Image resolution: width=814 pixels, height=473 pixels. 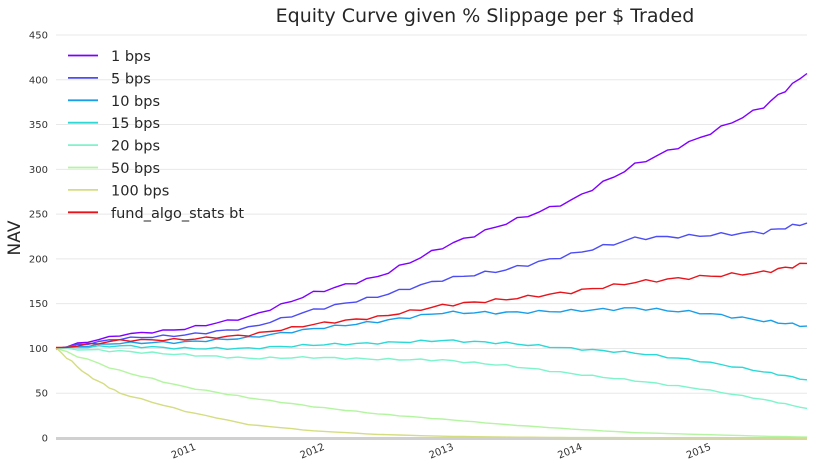 I want to click on x-tick-label: 2014, so click(x=570, y=452).